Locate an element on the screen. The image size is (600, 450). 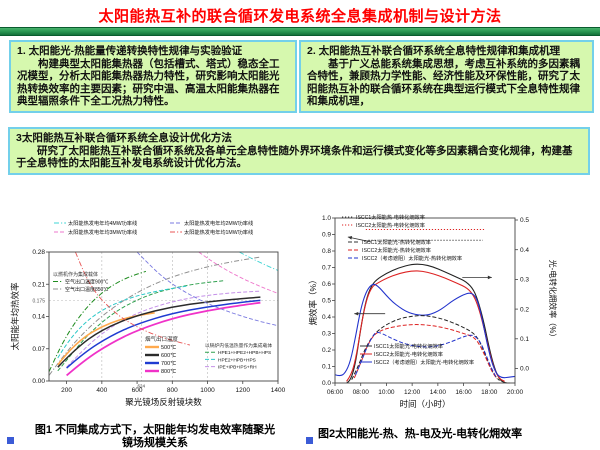
svg-text: 14:00 is located at coordinates (438, 392).